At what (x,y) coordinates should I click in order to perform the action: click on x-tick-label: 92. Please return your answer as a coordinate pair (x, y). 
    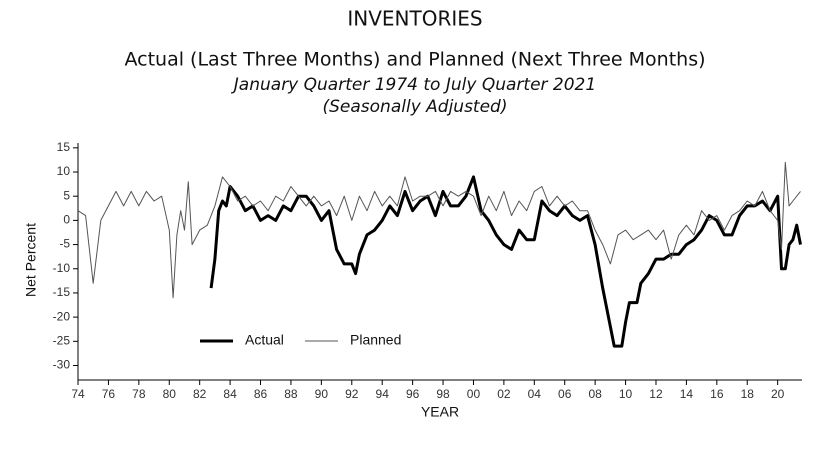
    Looking at the image, I should click on (352, 394).